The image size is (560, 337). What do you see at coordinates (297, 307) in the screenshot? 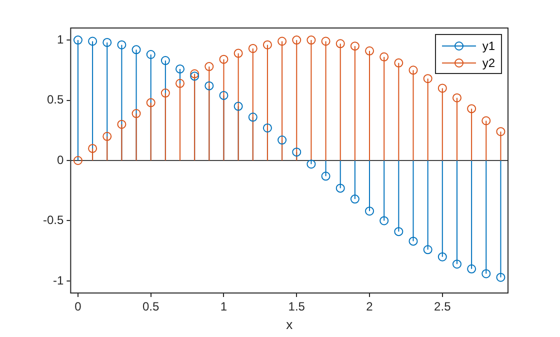
I see `x-tick-label: 1.5` at bounding box center [297, 307].